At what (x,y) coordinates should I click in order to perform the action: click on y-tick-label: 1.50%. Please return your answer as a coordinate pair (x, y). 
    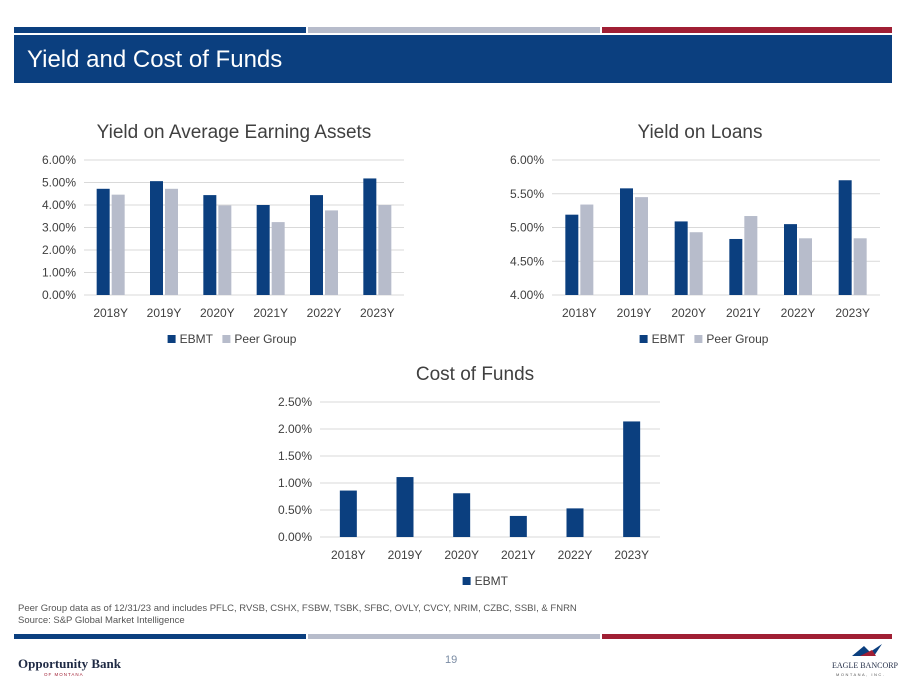
    Looking at the image, I should click on (295, 456).